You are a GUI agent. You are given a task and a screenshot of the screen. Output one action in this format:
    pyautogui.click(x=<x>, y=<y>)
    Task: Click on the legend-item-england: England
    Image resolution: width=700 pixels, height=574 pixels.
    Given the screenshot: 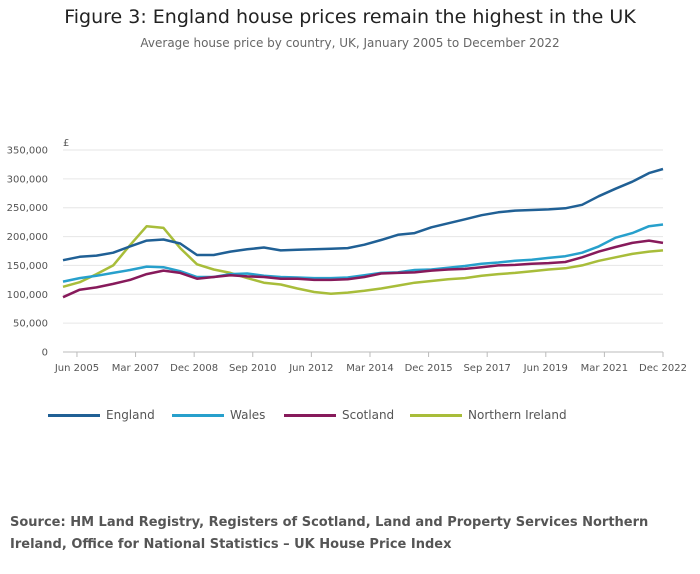 What is the action you would take?
    pyautogui.click(x=101, y=415)
    